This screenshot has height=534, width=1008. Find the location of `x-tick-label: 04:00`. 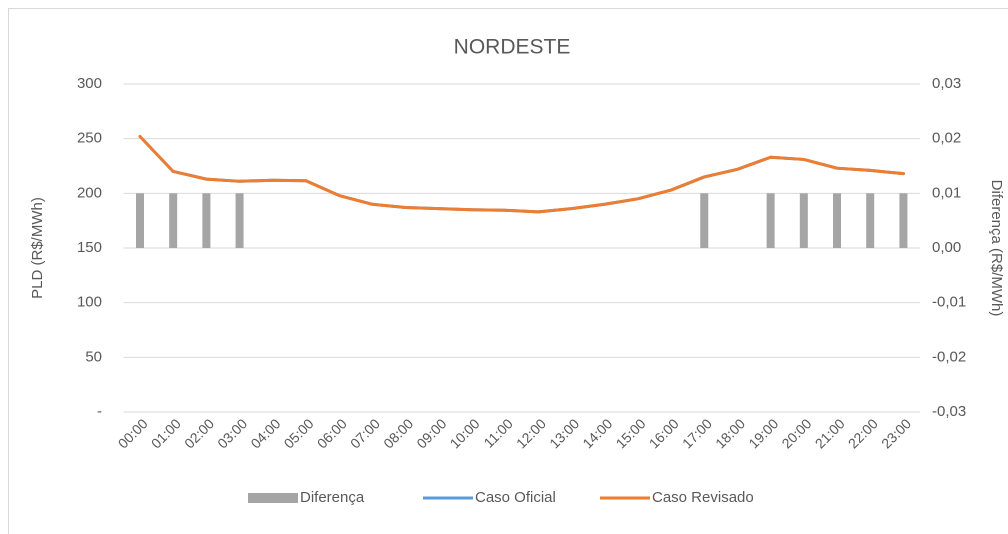

x-tick-label: 04:00 is located at coordinates (265, 433).